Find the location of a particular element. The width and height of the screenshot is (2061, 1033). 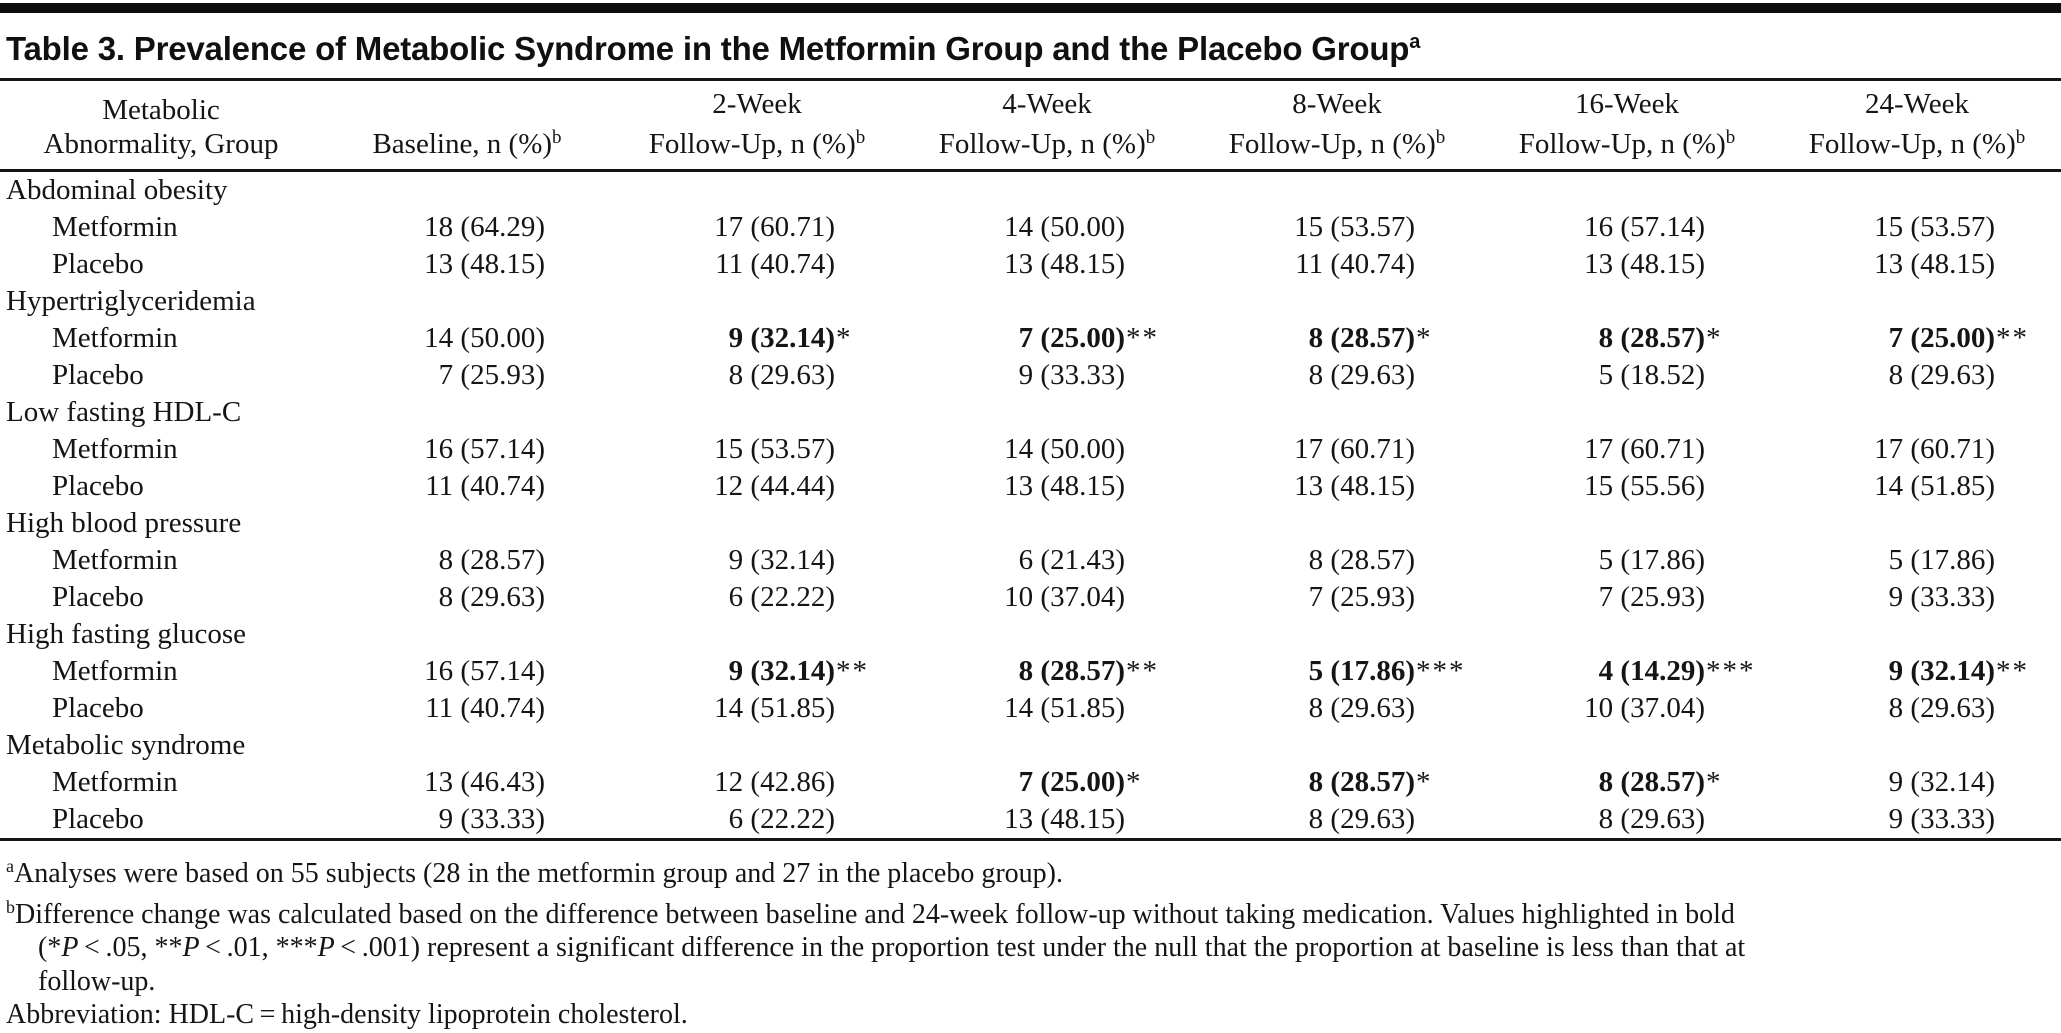

value-text: 15 (55.56) is located at coordinates (1644, 486).